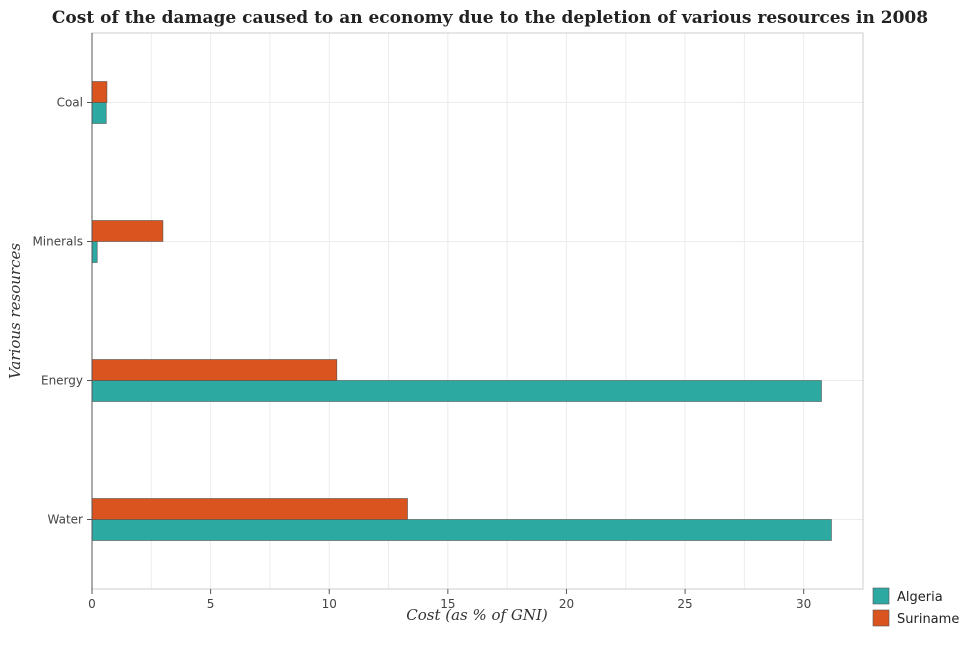 Image resolution: width=980 pixels, height=650 pixels. Describe the element at coordinates (66, 520) in the screenshot. I see `y-tick-label: Water` at that location.